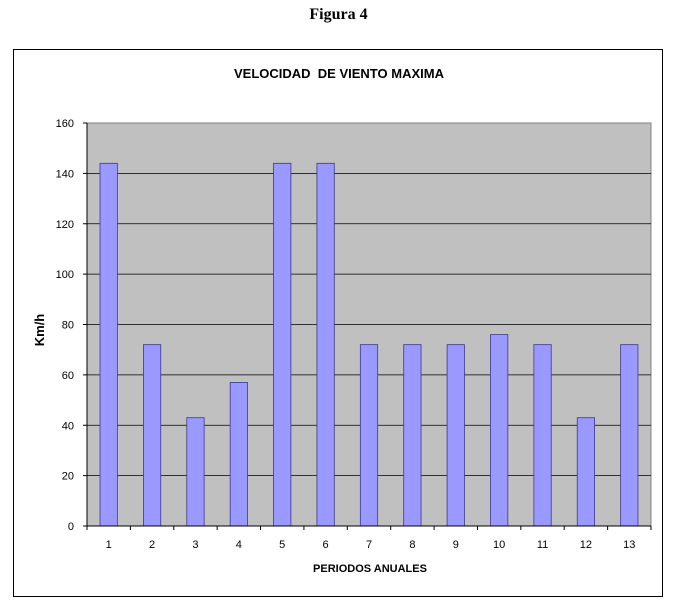 This screenshot has height=613, width=677. I want to click on x-tick-label: 13, so click(629, 545).